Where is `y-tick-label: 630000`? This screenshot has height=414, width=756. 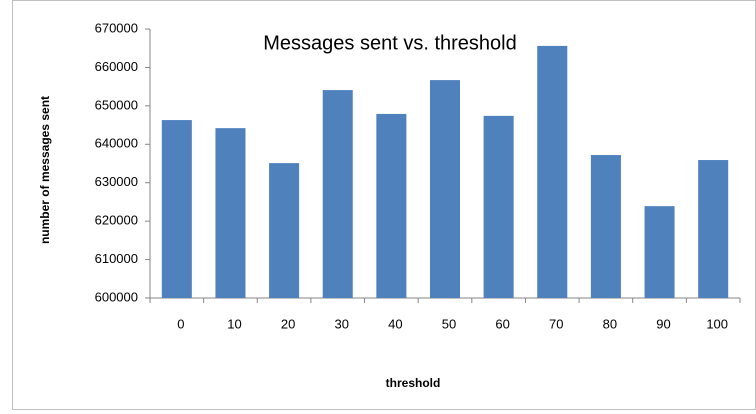 y-tick-label: 630000 is located at coordinates (116, 181).